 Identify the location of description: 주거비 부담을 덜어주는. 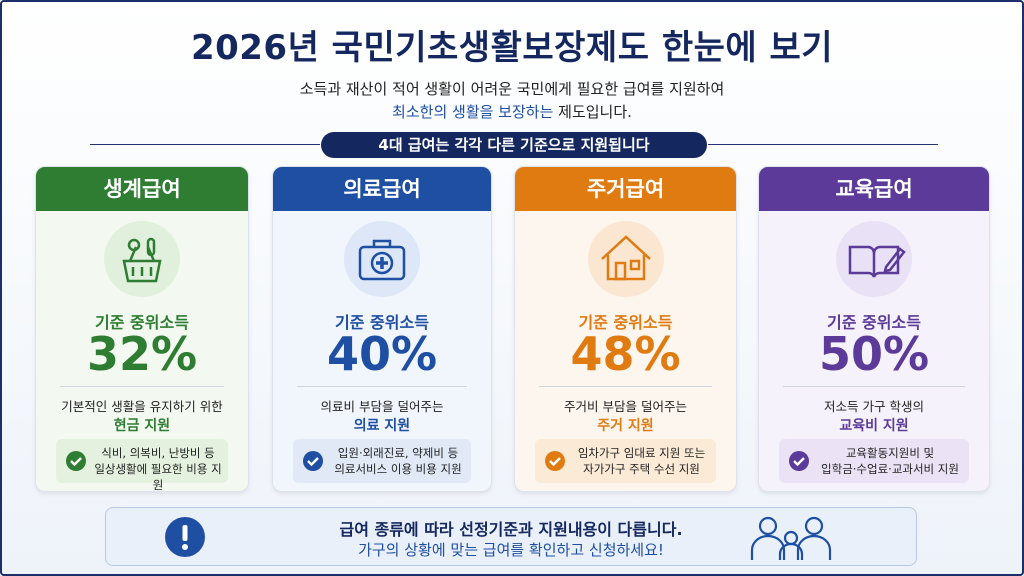
(625, 406).